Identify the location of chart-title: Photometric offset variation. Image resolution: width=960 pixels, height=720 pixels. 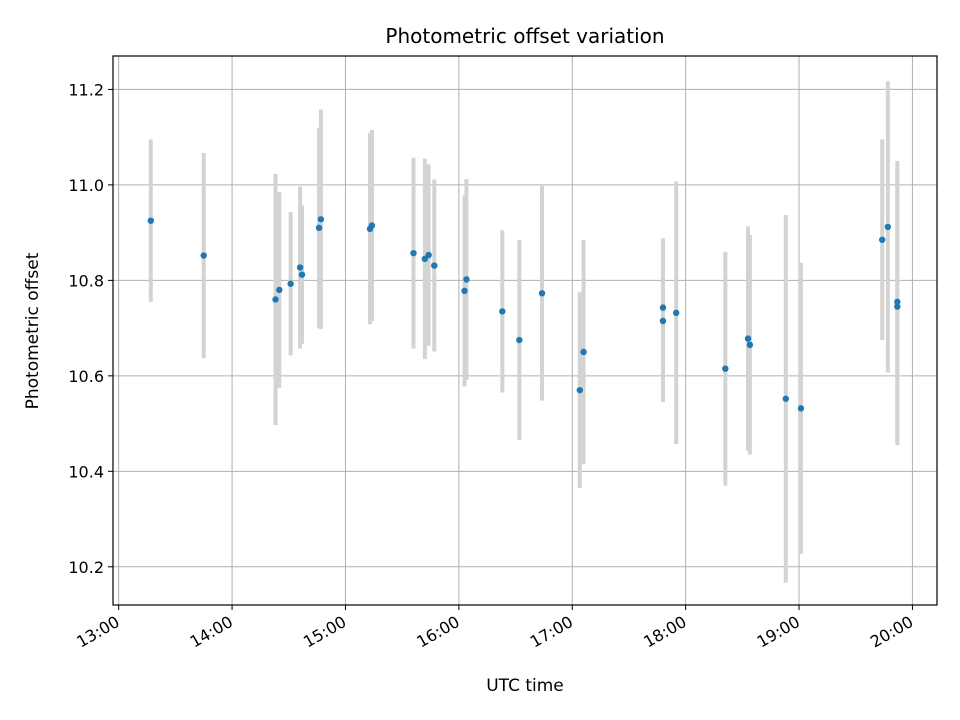
(524, 36).